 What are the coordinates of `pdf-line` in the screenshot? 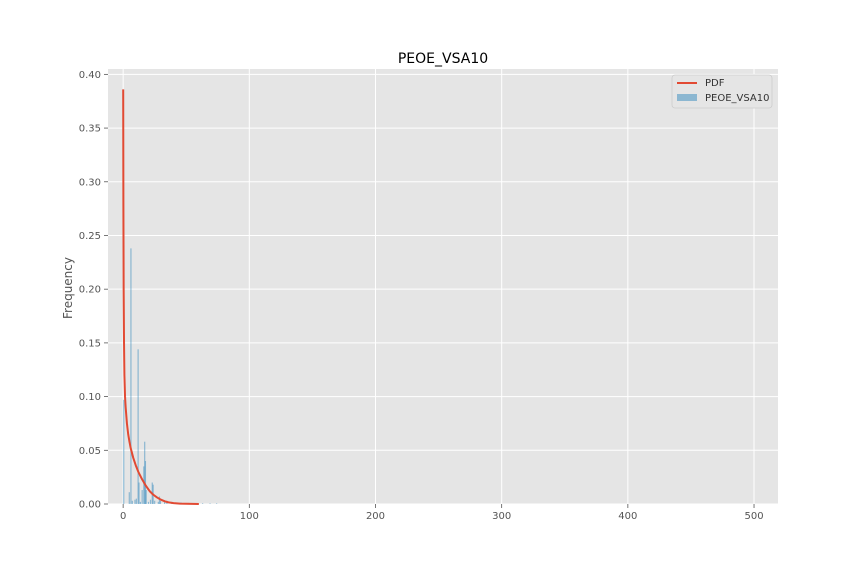 It's located at (160, 297).